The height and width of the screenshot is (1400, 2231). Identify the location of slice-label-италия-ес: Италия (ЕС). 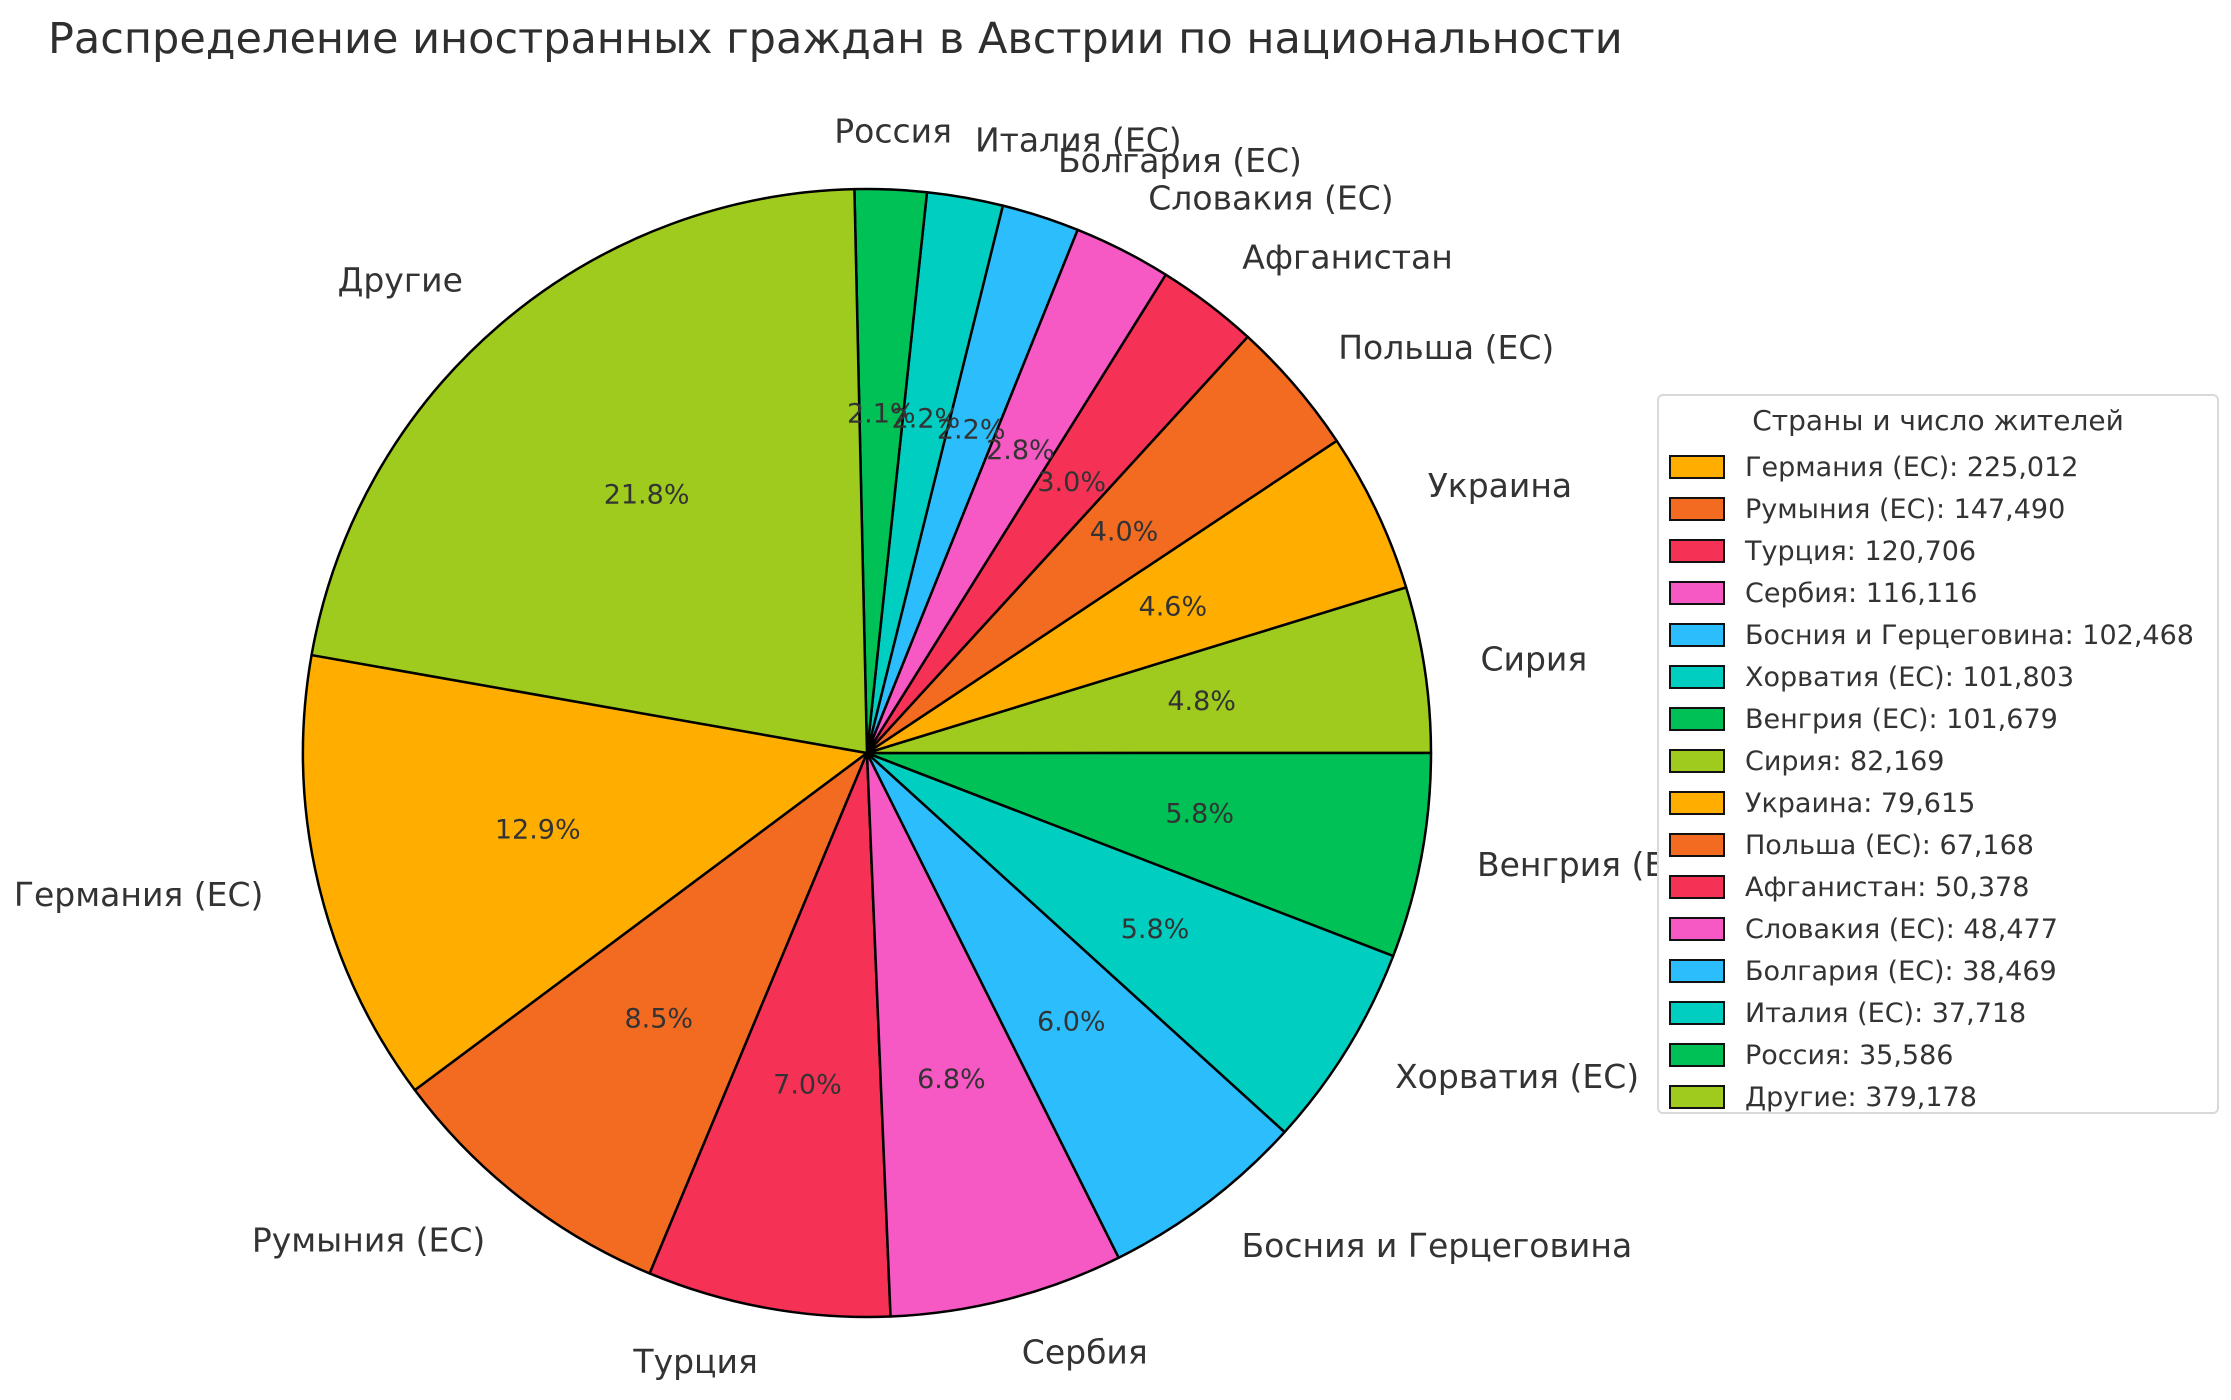
(1078, 140).